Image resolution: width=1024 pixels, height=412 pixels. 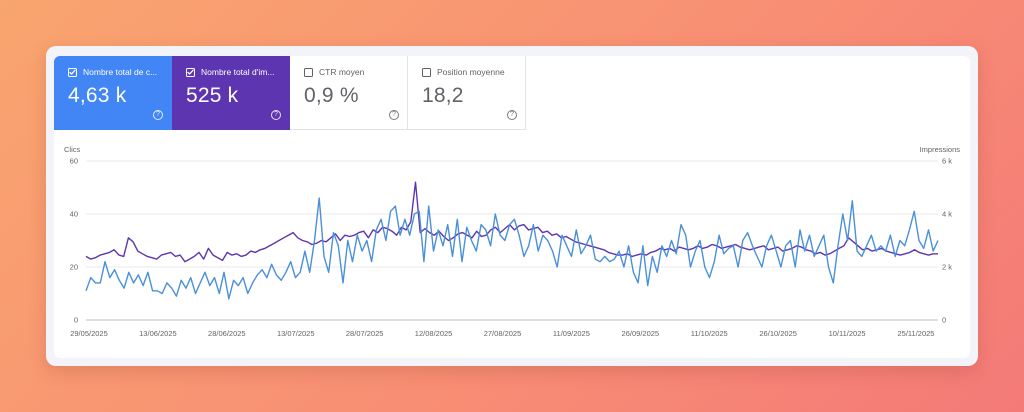 I want to click on left-tick-label: 40, so click(x=74, y=214).